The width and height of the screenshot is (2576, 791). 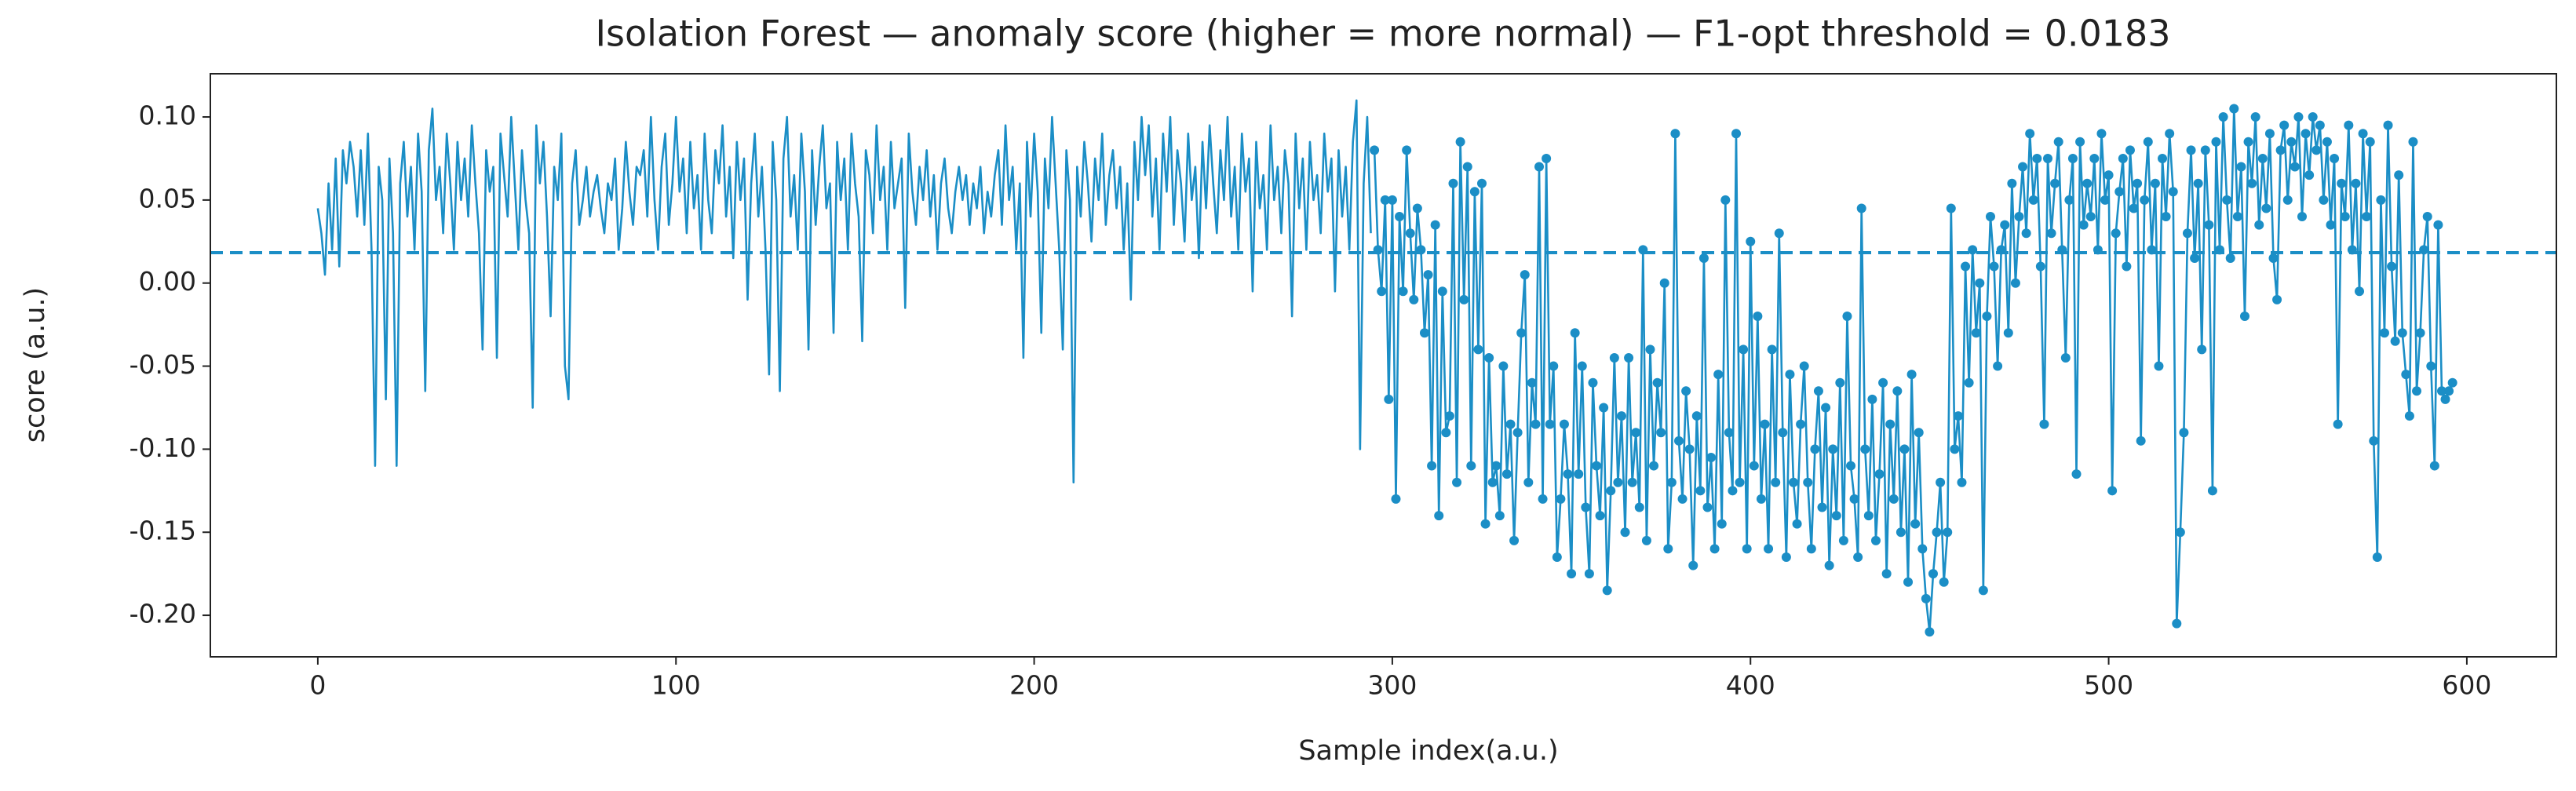 What do you see at coordinates (2108, 685) in the screenshot?
I see `x-tick-label: 500` at bounding box center [2108, 685].